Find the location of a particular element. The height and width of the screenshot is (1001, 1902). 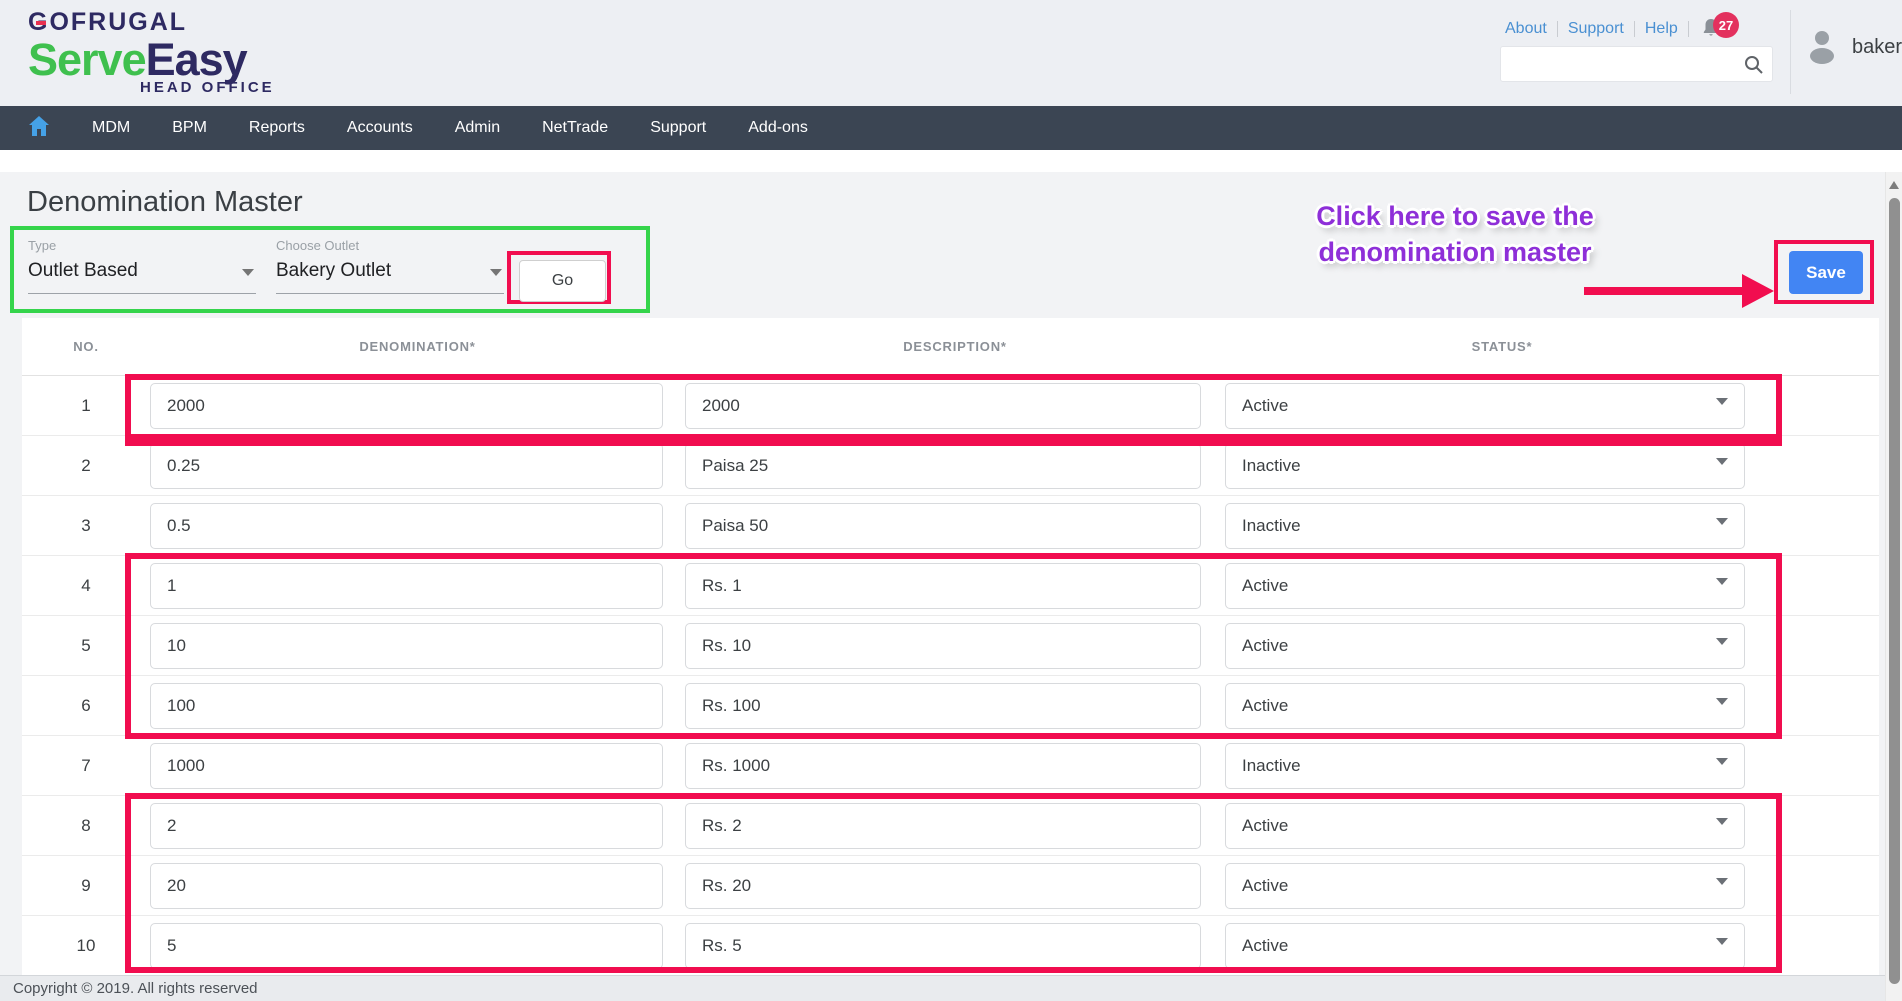

header-links: About Support Help is located at coordinates (1615, 29).